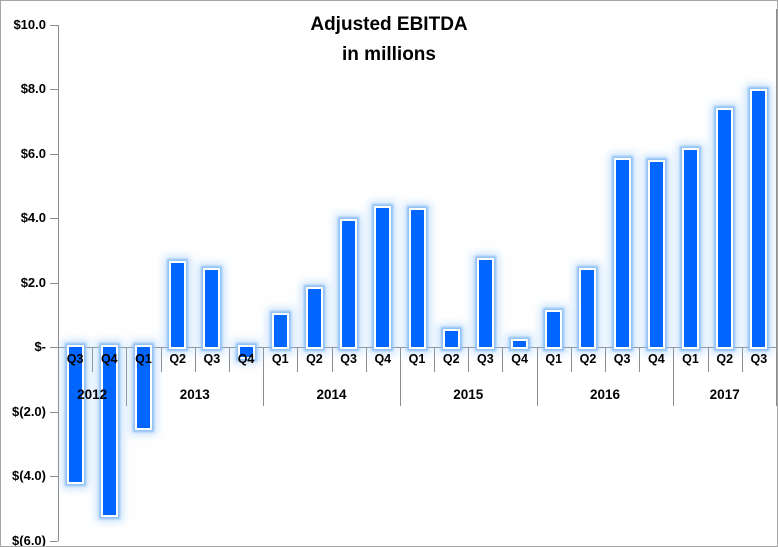 This screenshot has width=778, height=547. Describe the element at coordinates (389, 40) in the screenshot. I see `chart-title-block: Adjusted EBITDA in millions` at that location.